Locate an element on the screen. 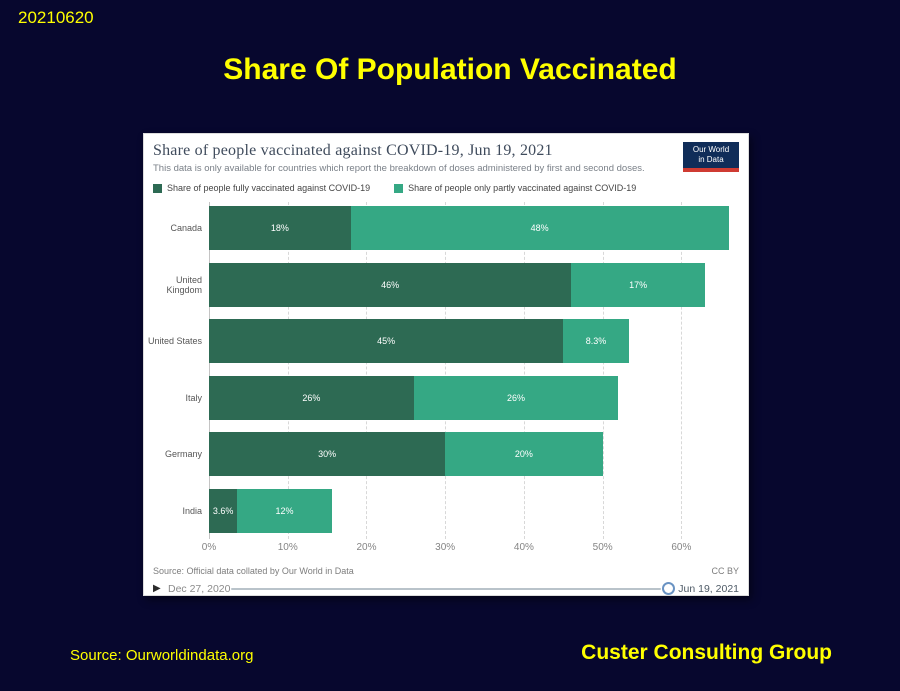 This screenshot has height=691, width=900. bar-row: Italy 26% 26% is located at coordinates (446, 397).